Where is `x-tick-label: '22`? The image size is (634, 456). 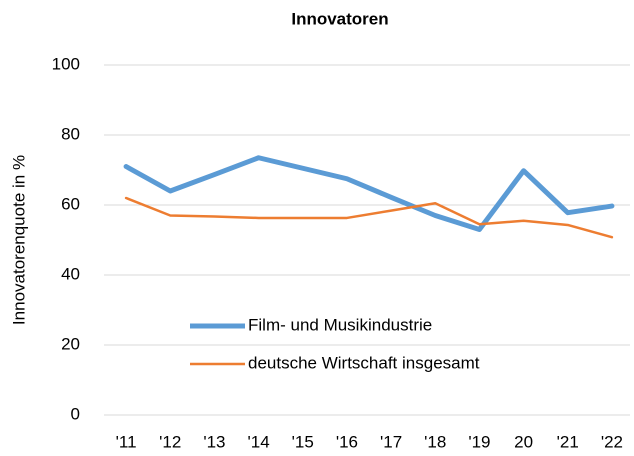
x-tick-label: '22 is located at coordinates (612, 441).